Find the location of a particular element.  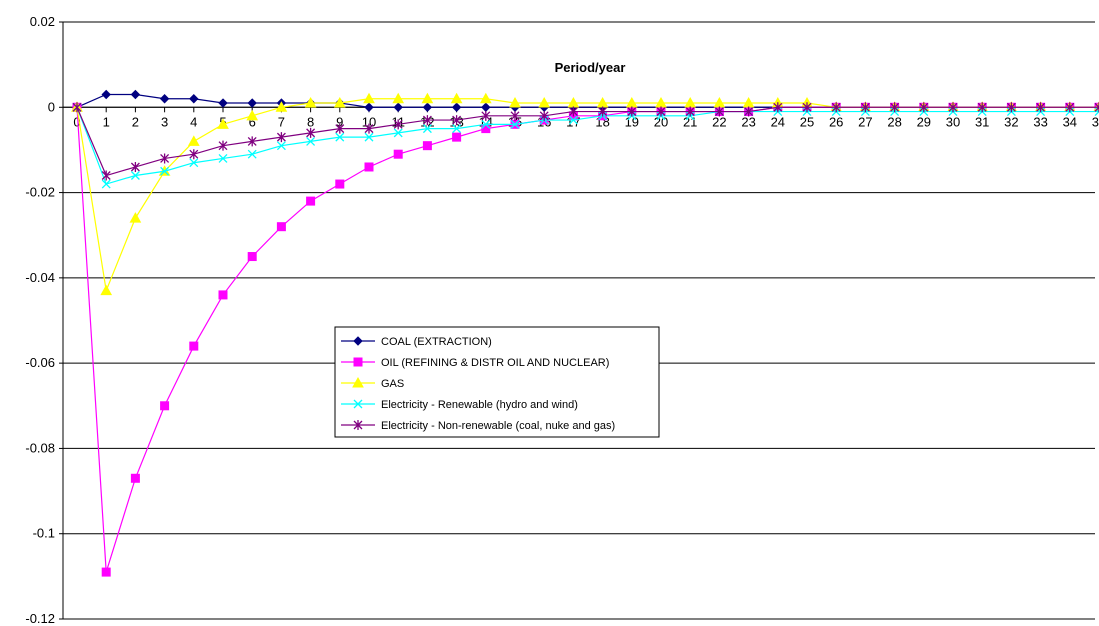

x-tick-label: 30 is located at coordinates (953, 121).